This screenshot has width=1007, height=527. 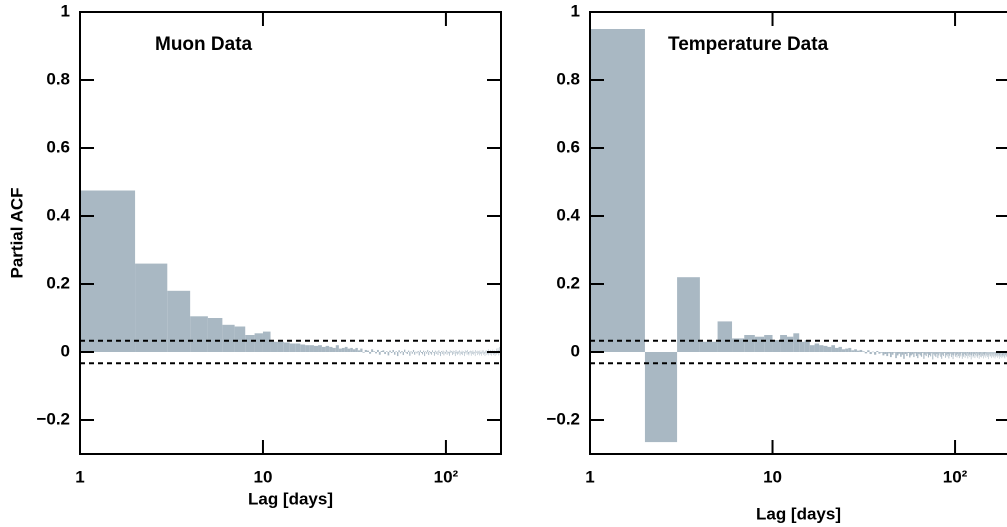 I want to click on x-tick-label: 10², so click(x=955, y=476).